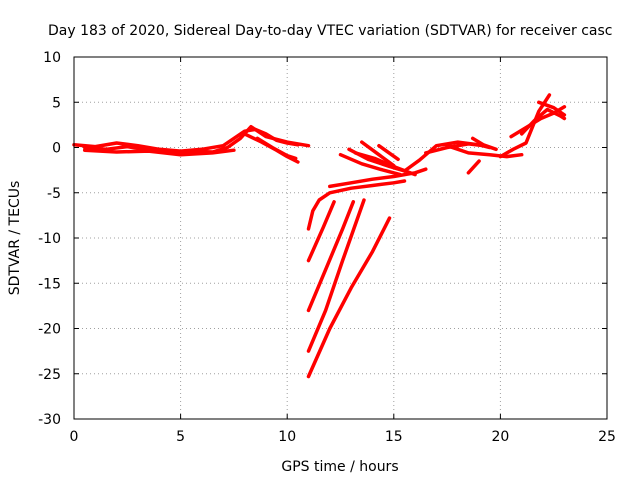  What do you see at coordinates (49, 420) in the screenshot?
I see `y-tick-label: -30` at bounding box center [49, 420].